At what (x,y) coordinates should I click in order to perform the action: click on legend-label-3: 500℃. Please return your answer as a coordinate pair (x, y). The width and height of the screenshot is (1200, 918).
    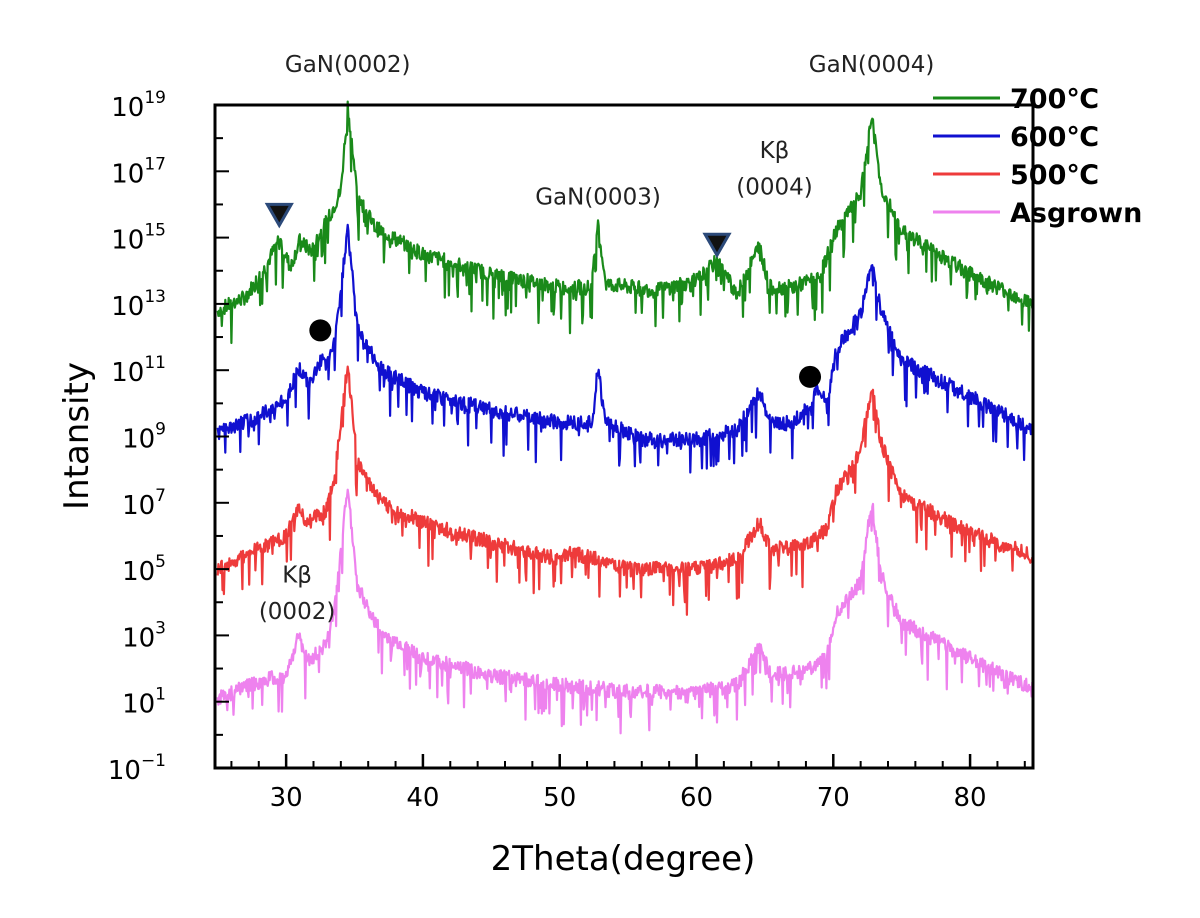
    Looking at the image, I should click on (1054, 175).